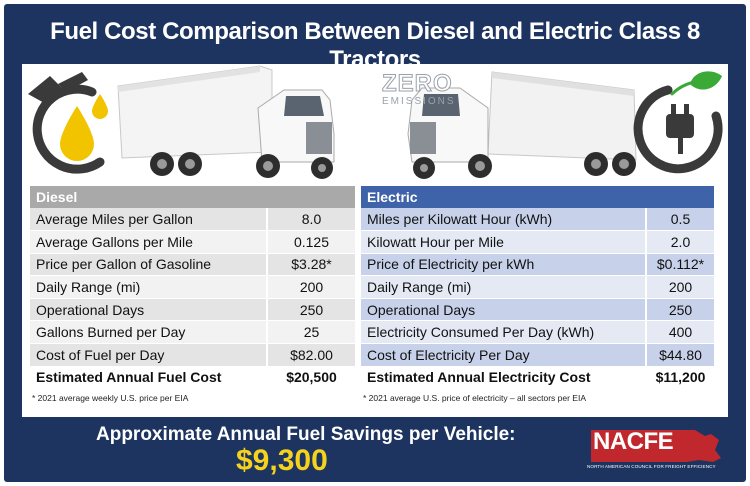 The height and width of the screenshot is (486, 750). Describe the element at coordinates (148, 220) in the screenshot. I see `row-label: Average Miles per Gallon` at that location.